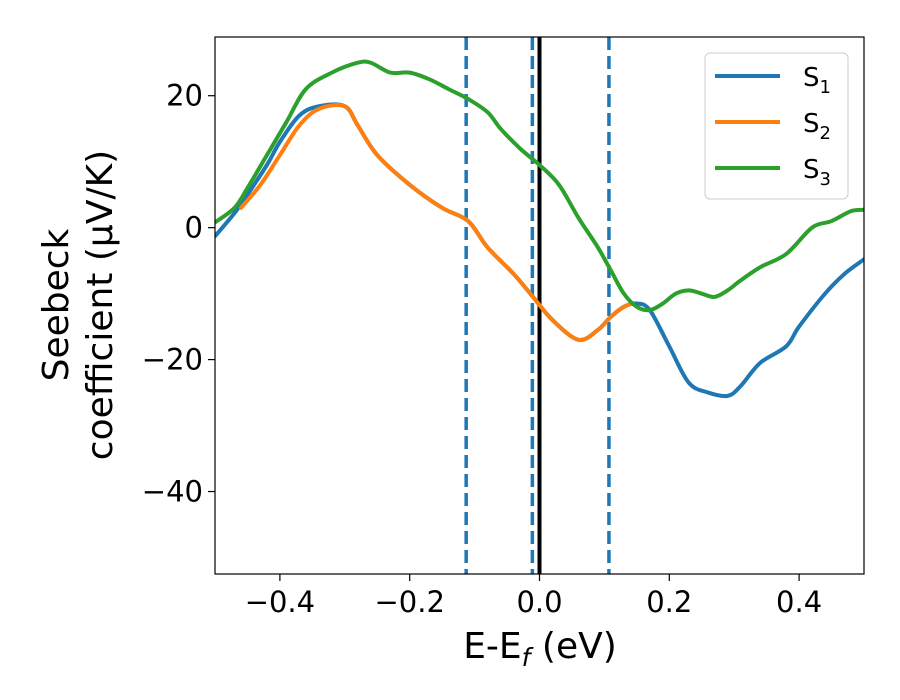  I want to click on x-axis-ticks: −0.4 −0.2 0.0 0.2 0.4, so click(533, 596).